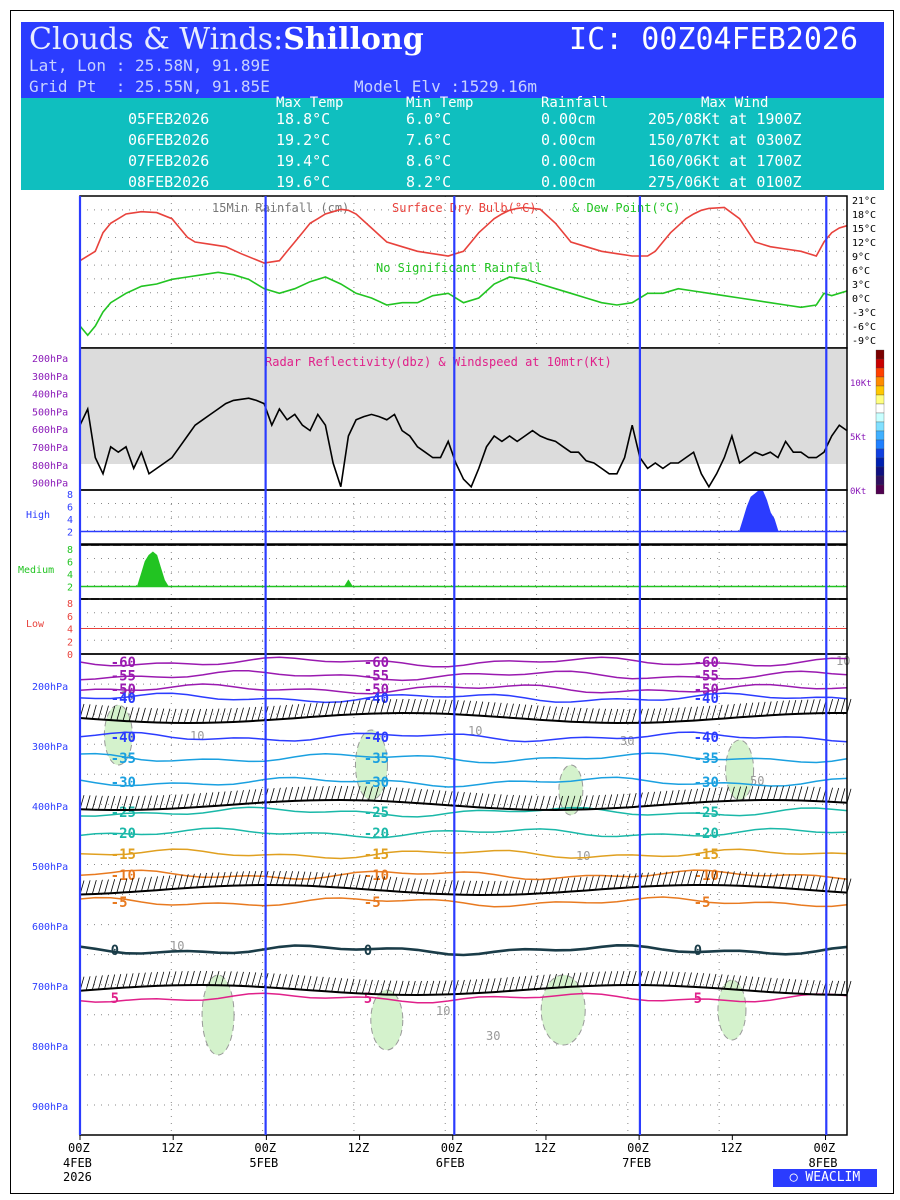  I want to click on cloud-layer-label-high: High, so click(38, 515).